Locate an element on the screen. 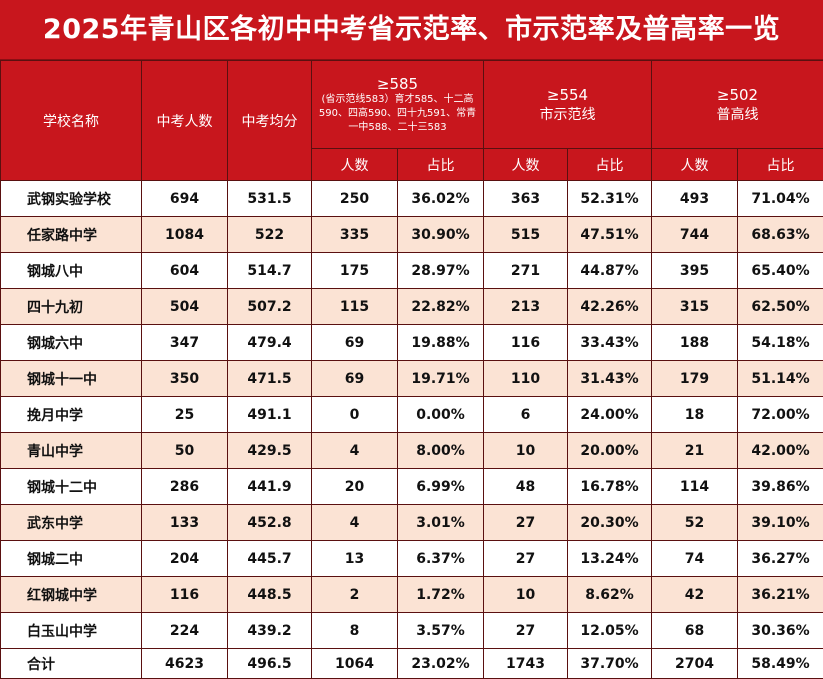 Image resolution: width=823 pixels, height=679 pixels. cell-p502: 36.27% is located at coordinates (780, 559).